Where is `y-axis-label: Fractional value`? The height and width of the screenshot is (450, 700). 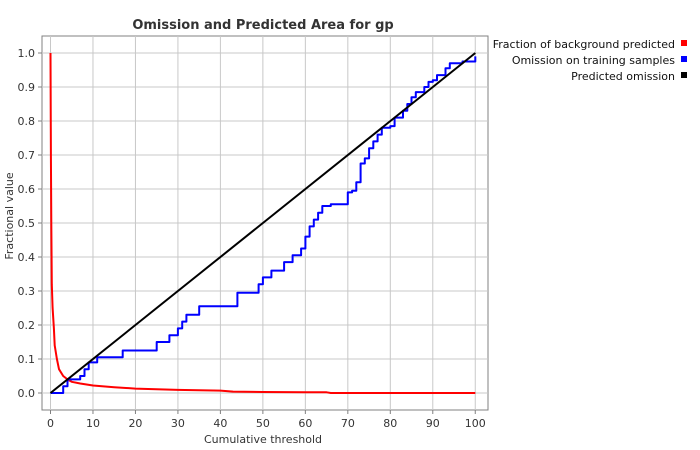 y-axis-label: Fractional value is located at coordinates (9, 215).